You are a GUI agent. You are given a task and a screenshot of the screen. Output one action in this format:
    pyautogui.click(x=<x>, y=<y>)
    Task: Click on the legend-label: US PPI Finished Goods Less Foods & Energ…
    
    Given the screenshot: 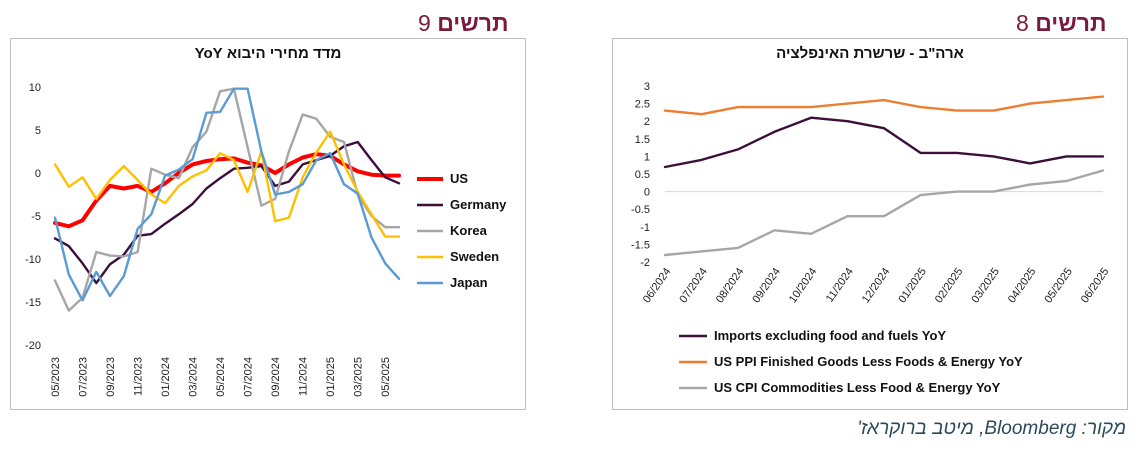 What is the action you would take?
    pyautogui.click(x=868, y=361)
    